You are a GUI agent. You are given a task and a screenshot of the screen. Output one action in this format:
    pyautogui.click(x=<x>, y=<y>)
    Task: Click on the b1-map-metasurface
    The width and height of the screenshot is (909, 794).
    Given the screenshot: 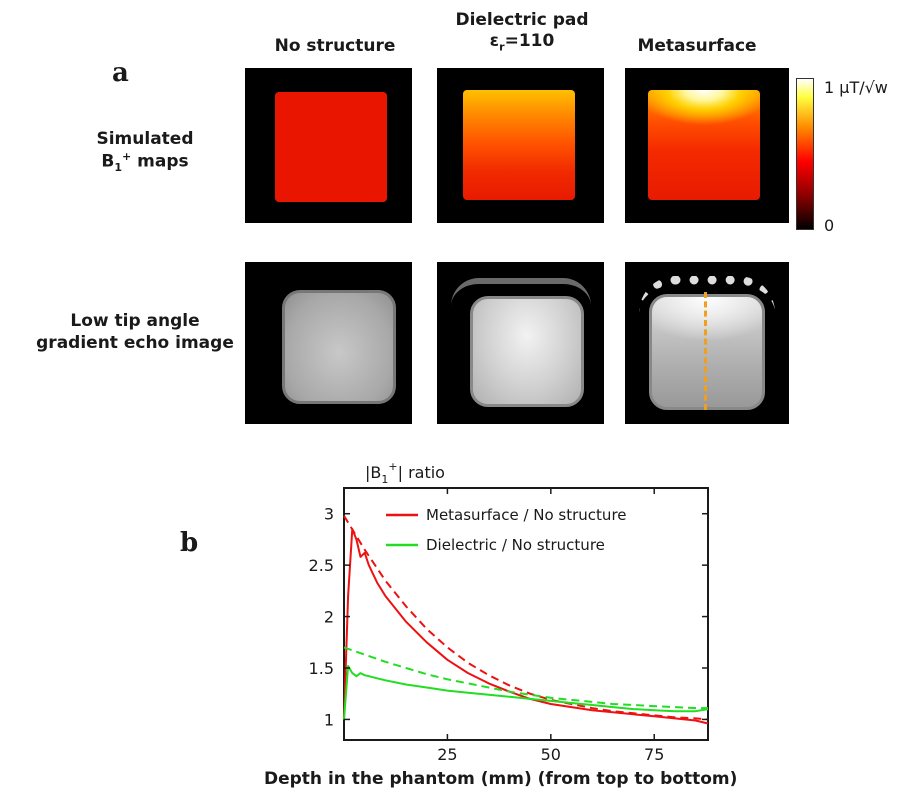 What is the action you would take?
    pyautogui.click(x=707, y=145)
    